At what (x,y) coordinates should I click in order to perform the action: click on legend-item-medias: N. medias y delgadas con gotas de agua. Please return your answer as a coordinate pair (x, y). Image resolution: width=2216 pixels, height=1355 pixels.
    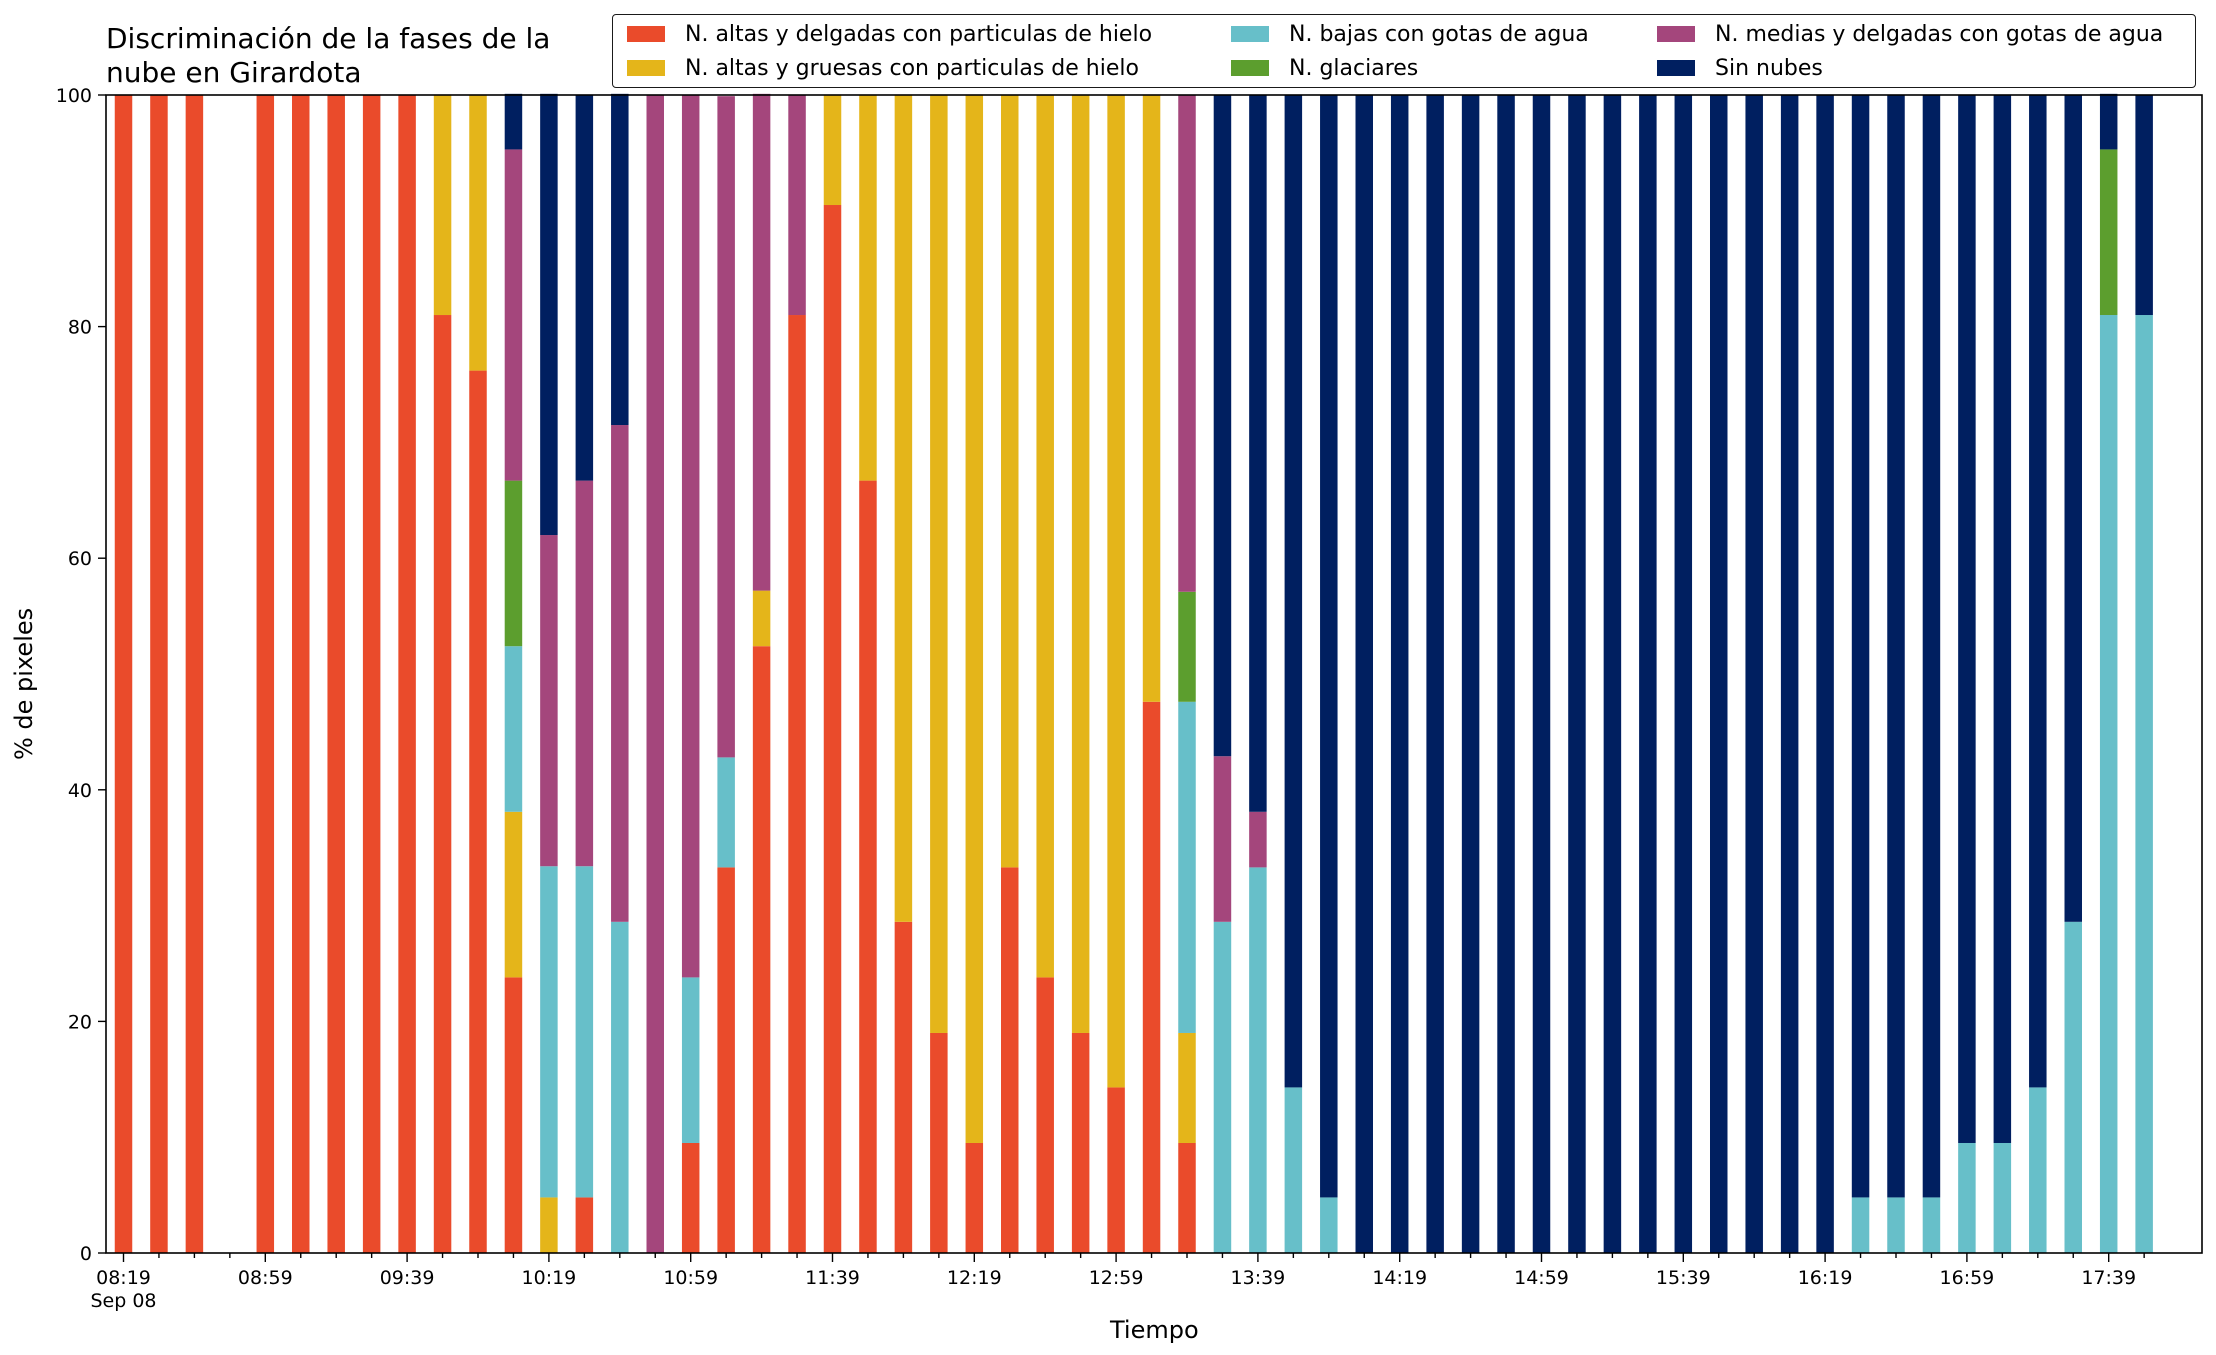
    Looking at the image, I should click on (1910, 34).